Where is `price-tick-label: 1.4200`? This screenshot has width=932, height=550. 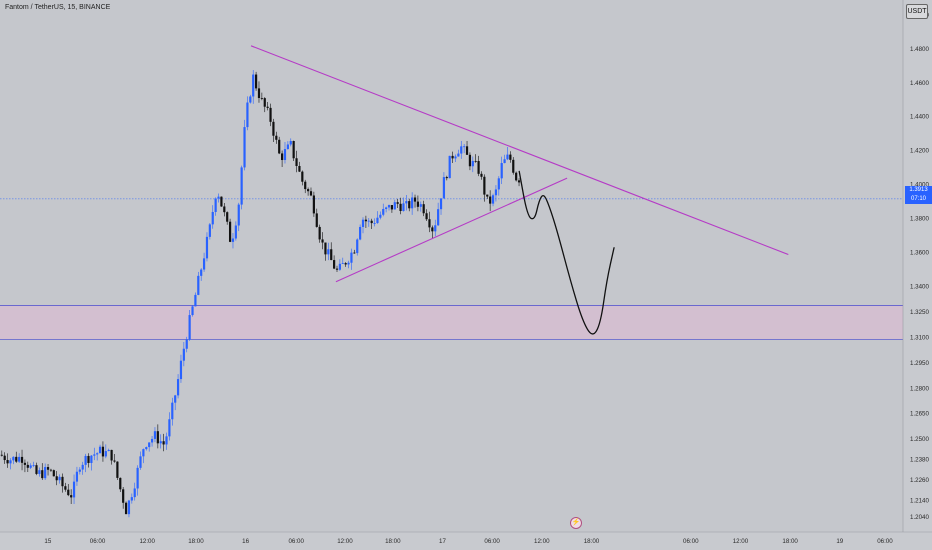
price-tick-label: 1.4200 is located at coordinates (919, 151).